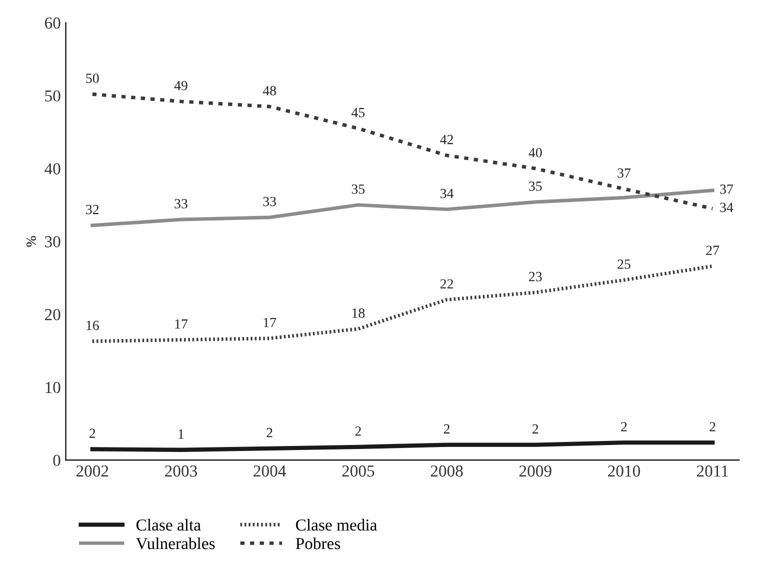 Image resolution: width=774 pixels, height=568 pixels. I want to click on y-tick-label: 20, so click(52, 314).